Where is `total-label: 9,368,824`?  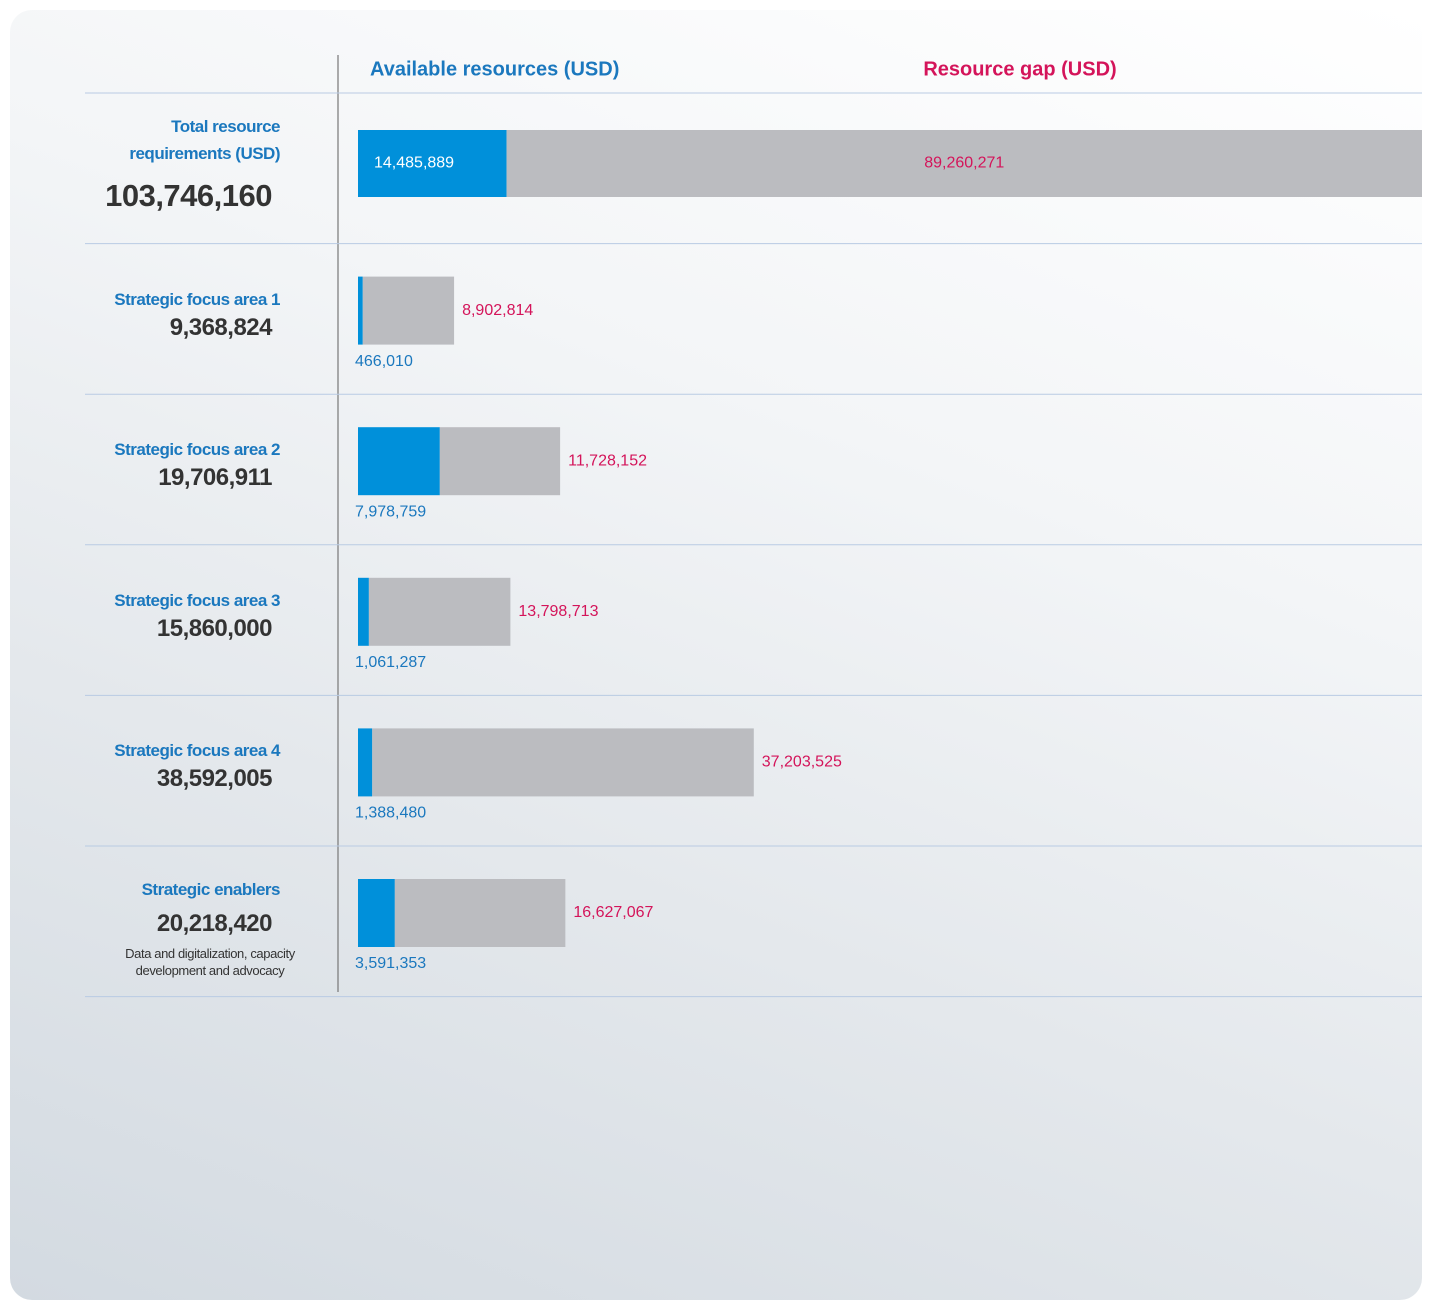
total-label: 9,368,824 is located at coordinates (221, 327).